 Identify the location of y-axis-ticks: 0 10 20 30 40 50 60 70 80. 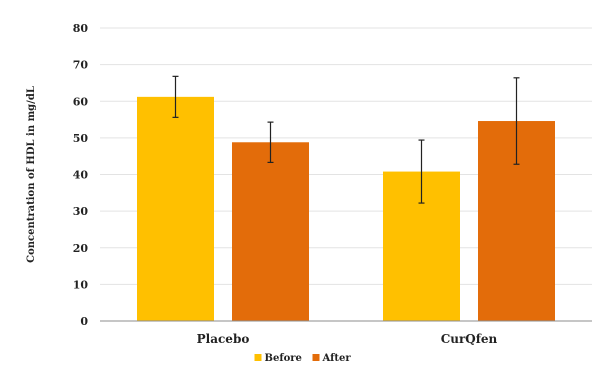
(81, 175).